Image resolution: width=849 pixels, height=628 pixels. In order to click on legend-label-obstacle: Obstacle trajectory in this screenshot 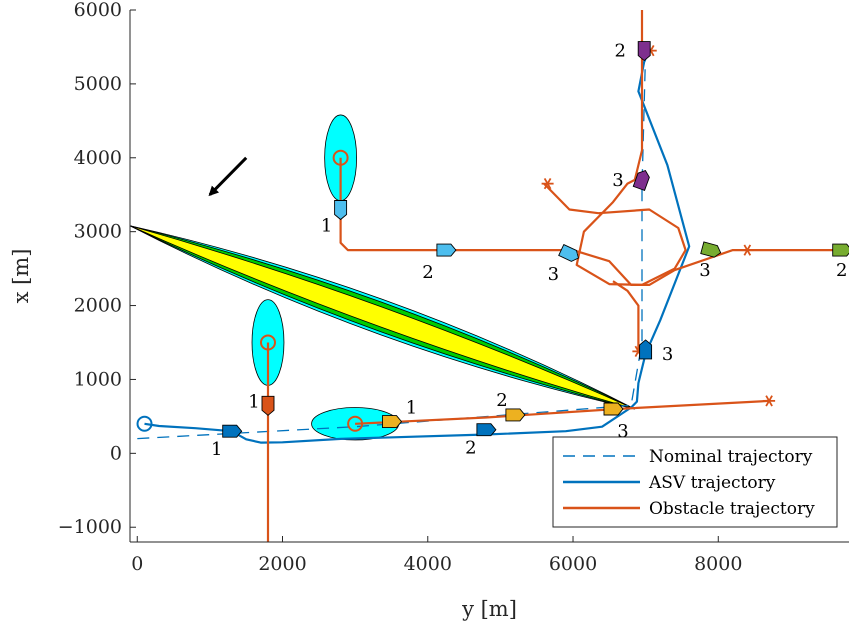, I will do `click(732, 509)`.